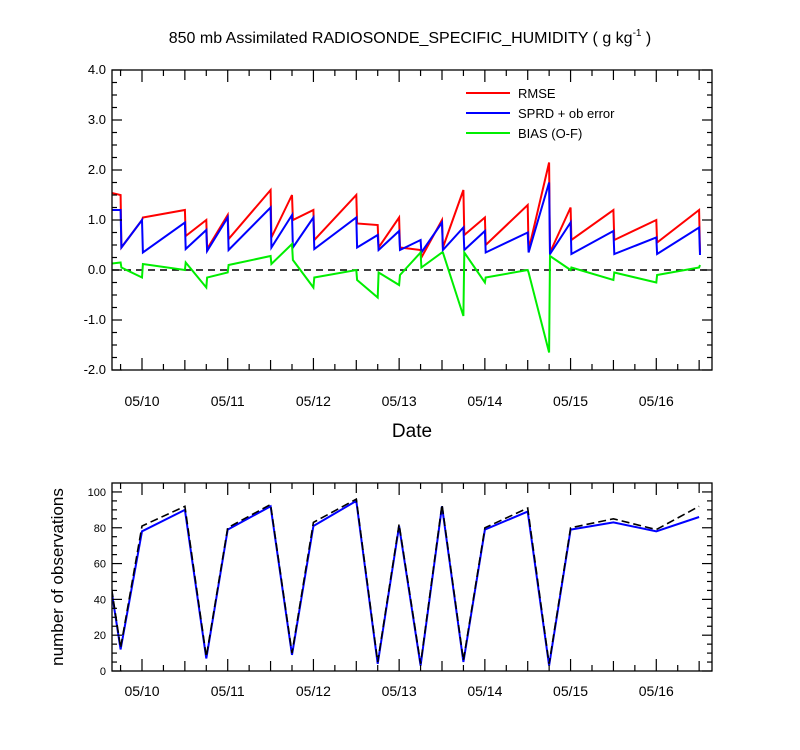 The width and height of the screenshot is (800, 750). I want to click on top-series-bias-o-f, so click(406, 297).